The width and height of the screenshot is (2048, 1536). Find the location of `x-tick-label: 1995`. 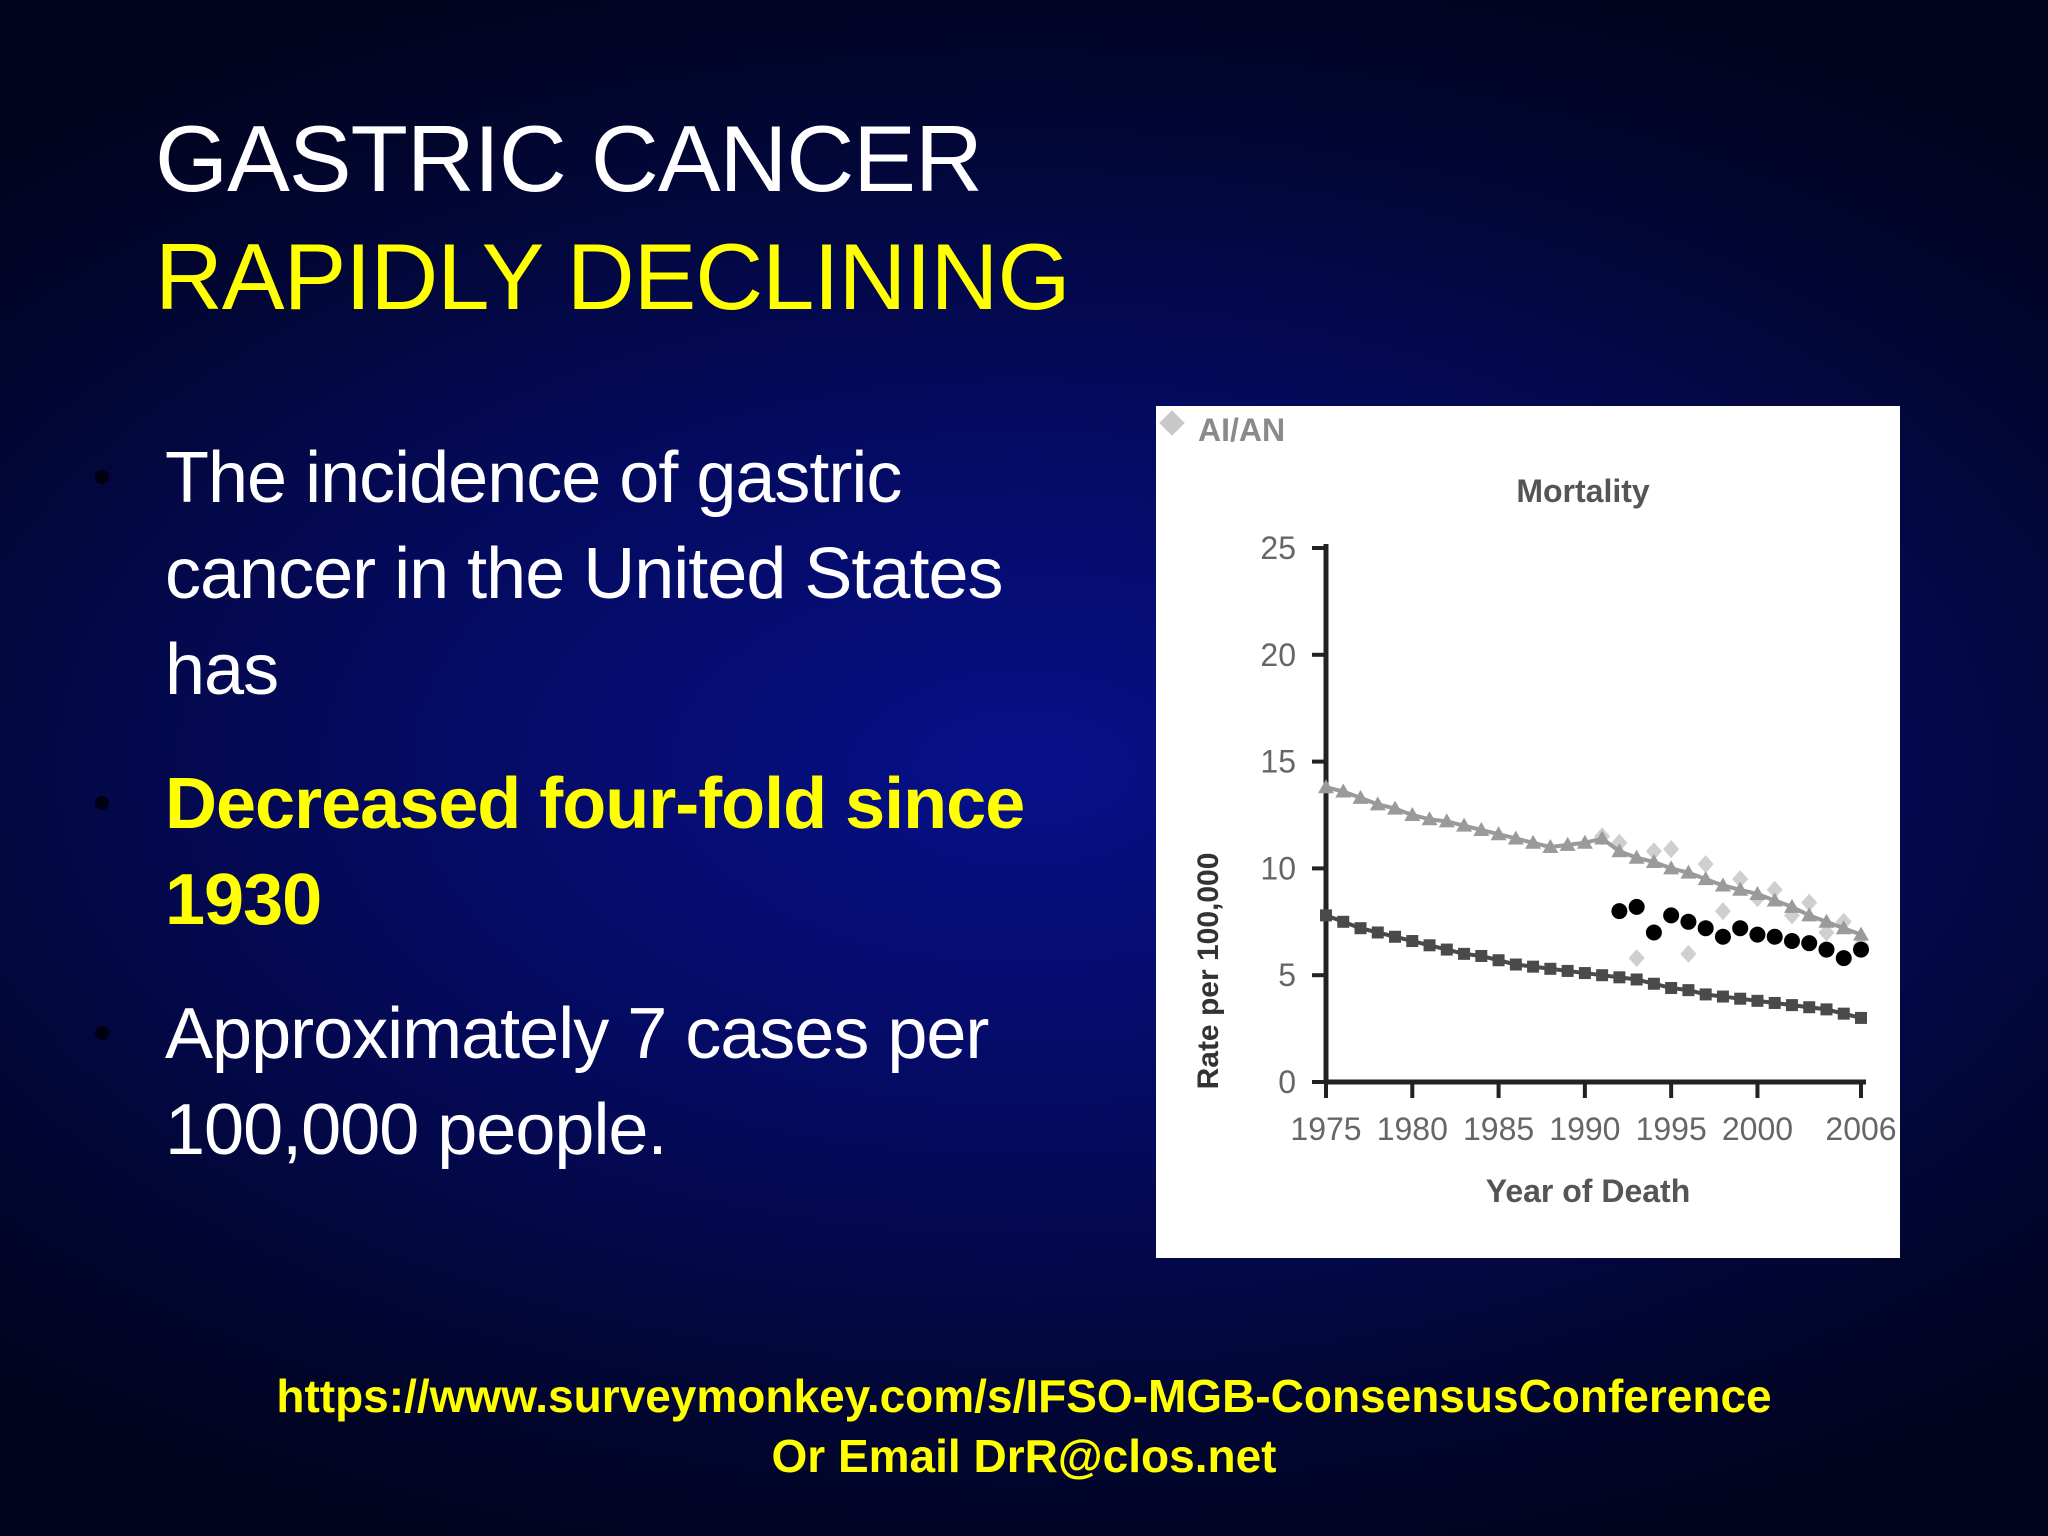

x-tick-label: 1995 is located at coordinates (1671, 1129).